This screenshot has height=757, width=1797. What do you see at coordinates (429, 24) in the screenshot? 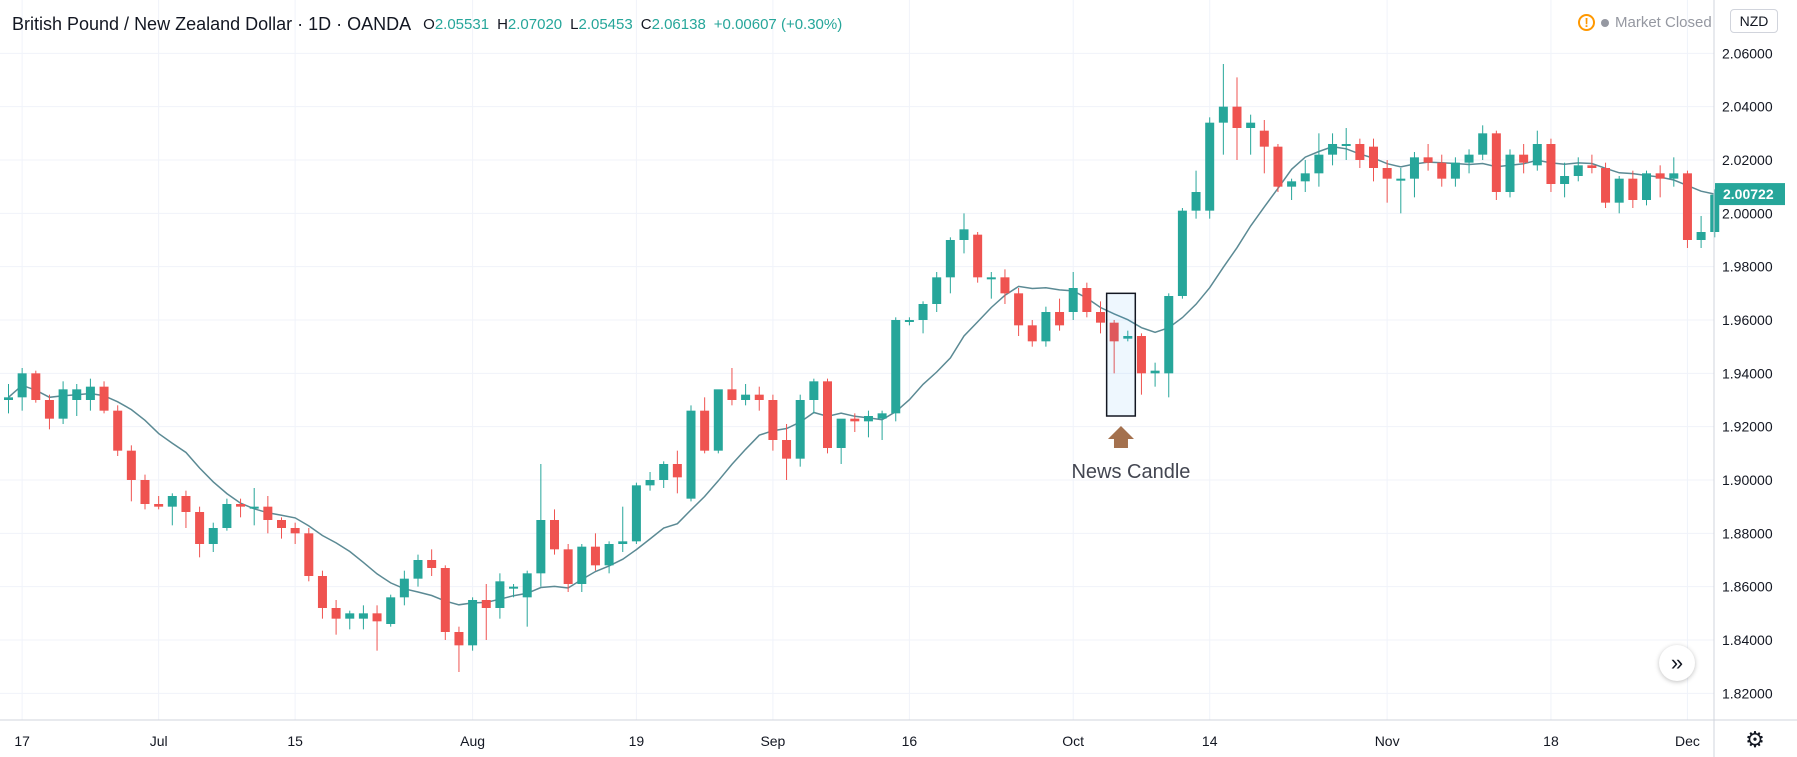
I see `open-label: O` at bounding box center [429, 24].